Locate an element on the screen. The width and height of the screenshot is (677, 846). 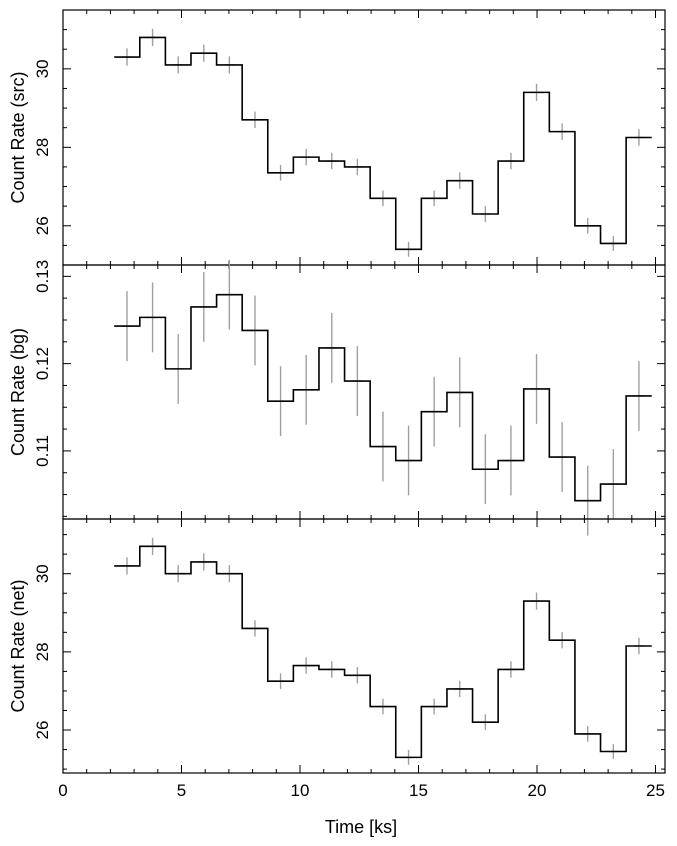
y-axis-title: Count Rate (src) is located at coordinates (18, 137).